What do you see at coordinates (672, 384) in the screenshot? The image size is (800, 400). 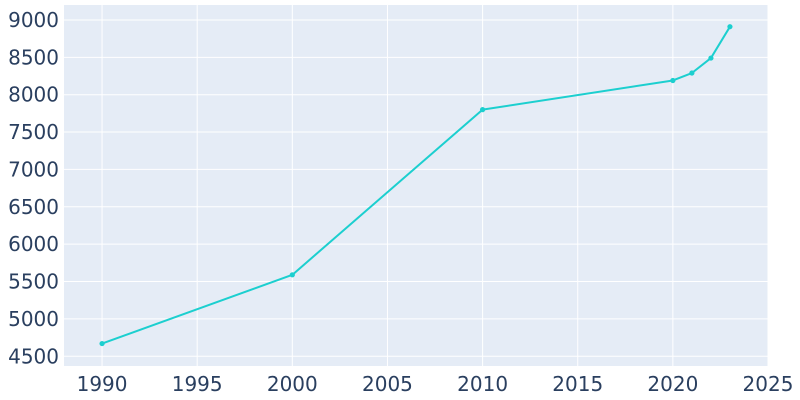 I see `x-tick-label-2020: 2020` at bounding box center [672, 384].